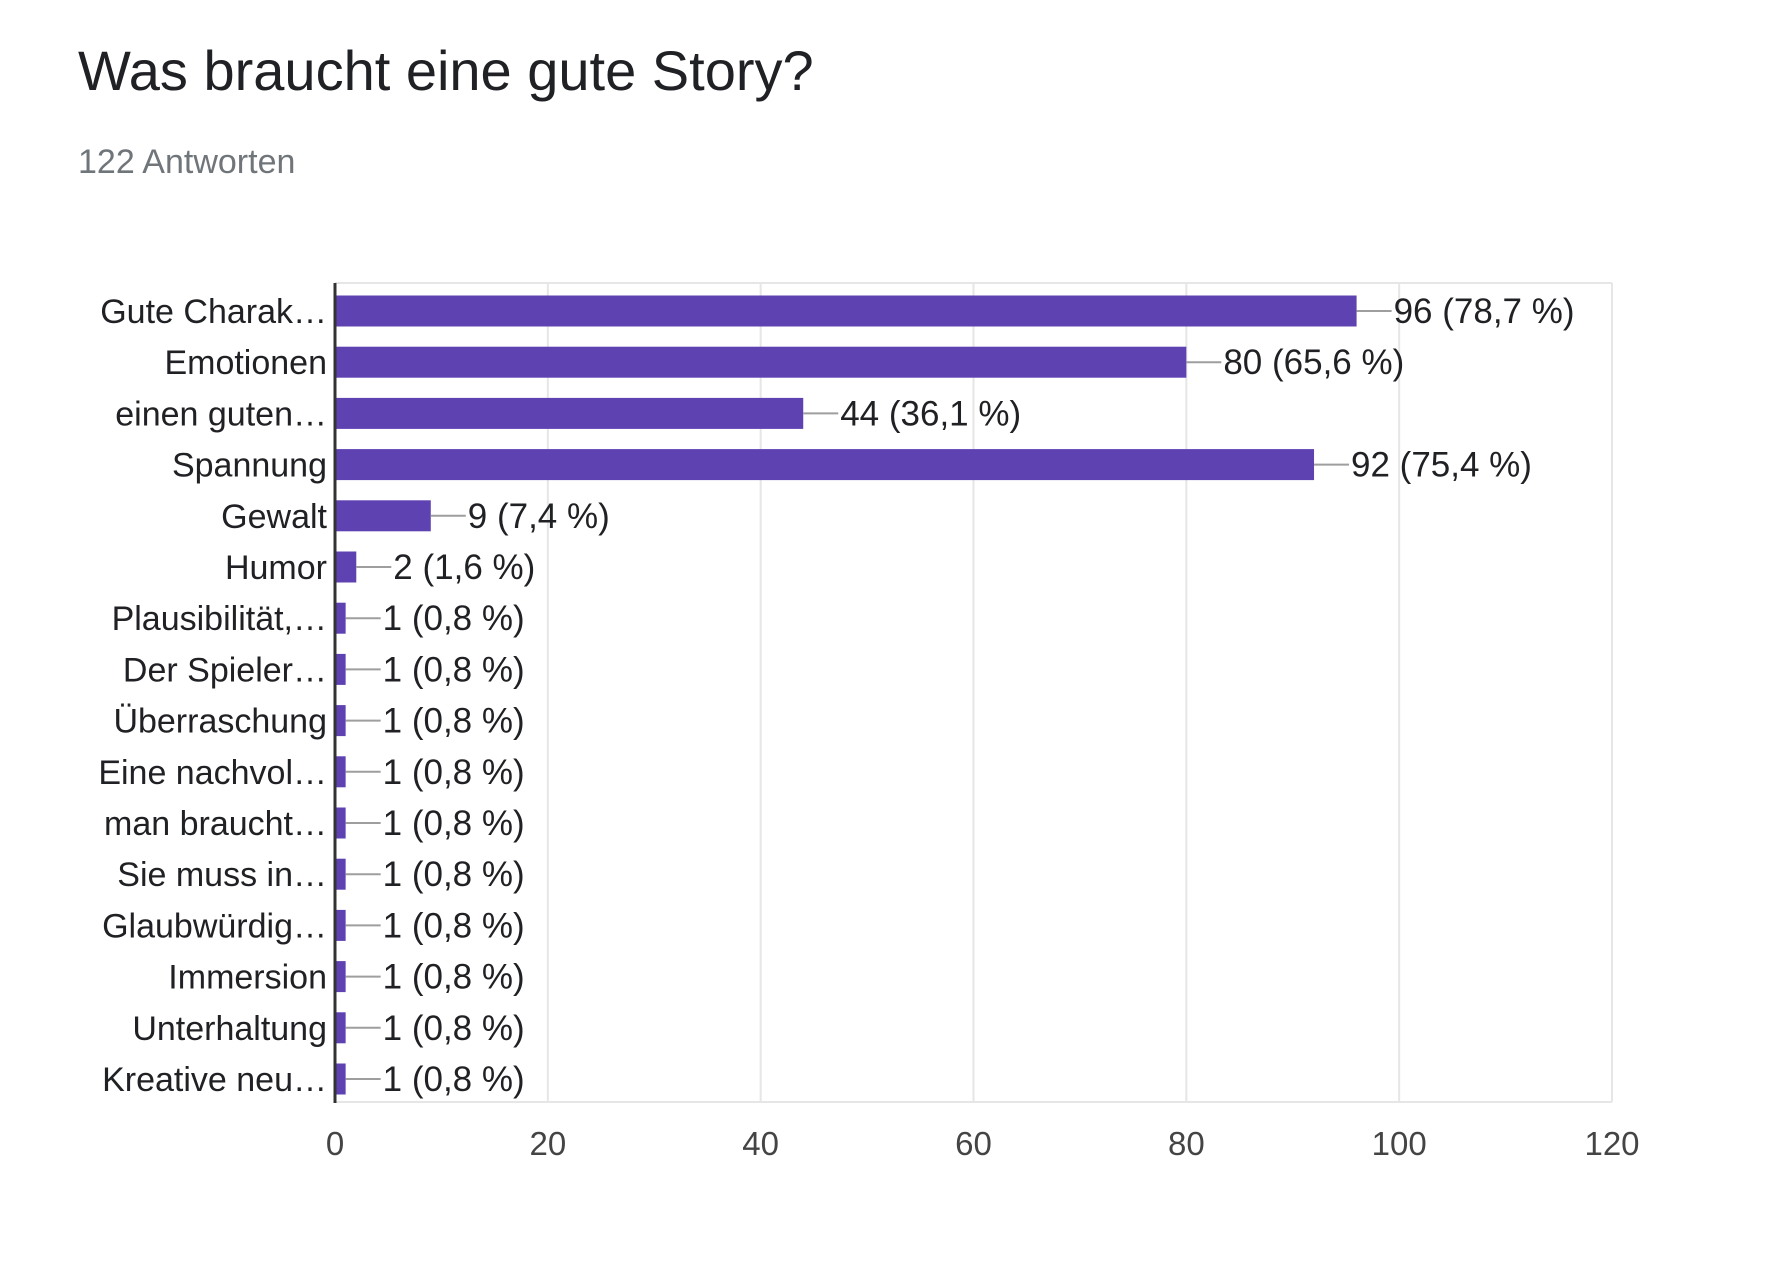 This screenshot has height=1270, width=1780. I want to click on data-label: 9 (7,4 %), so click(539, 516).